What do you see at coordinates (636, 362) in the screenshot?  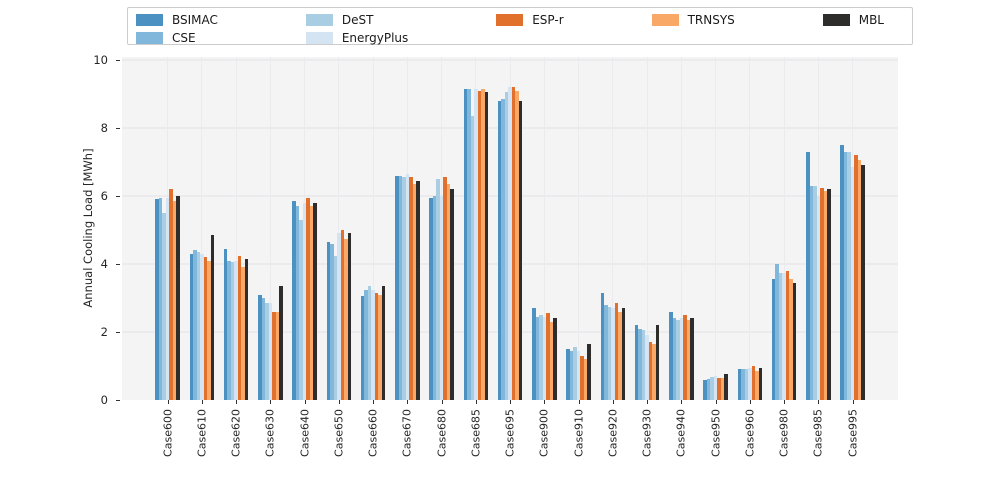 I see `bar-bsimac-case930` at bounding box center [636, 362].